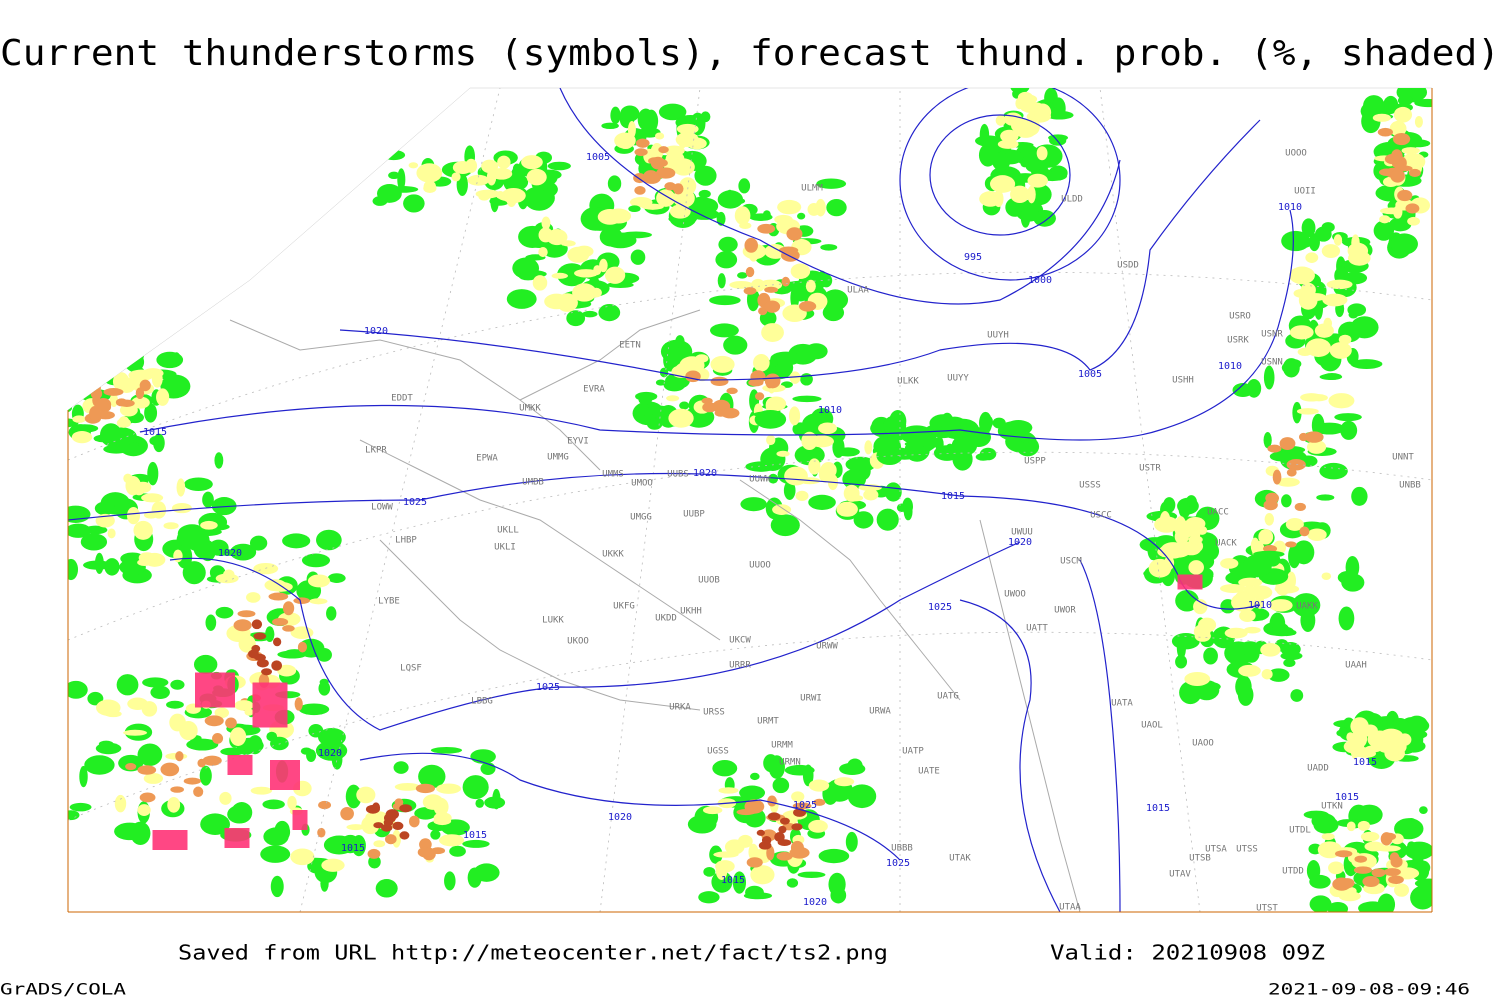  I want to click on station-label: UACC, so click(1218, 513).